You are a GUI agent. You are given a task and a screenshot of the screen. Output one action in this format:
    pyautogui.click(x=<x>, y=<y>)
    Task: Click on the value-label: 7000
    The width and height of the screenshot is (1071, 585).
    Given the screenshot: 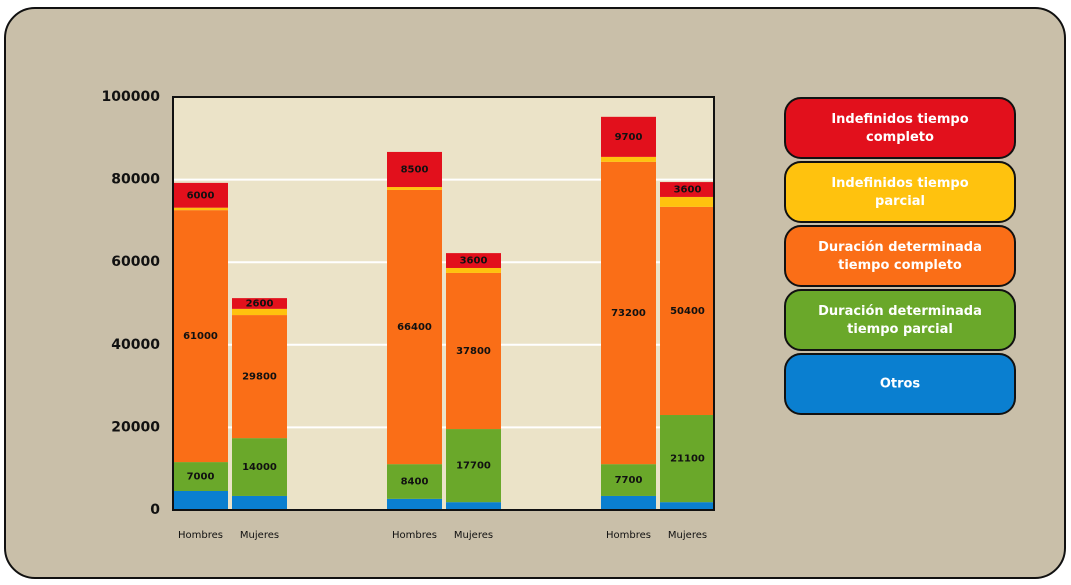 What is the action you would take?
    pyautogui.click(x=201, y=477)
    